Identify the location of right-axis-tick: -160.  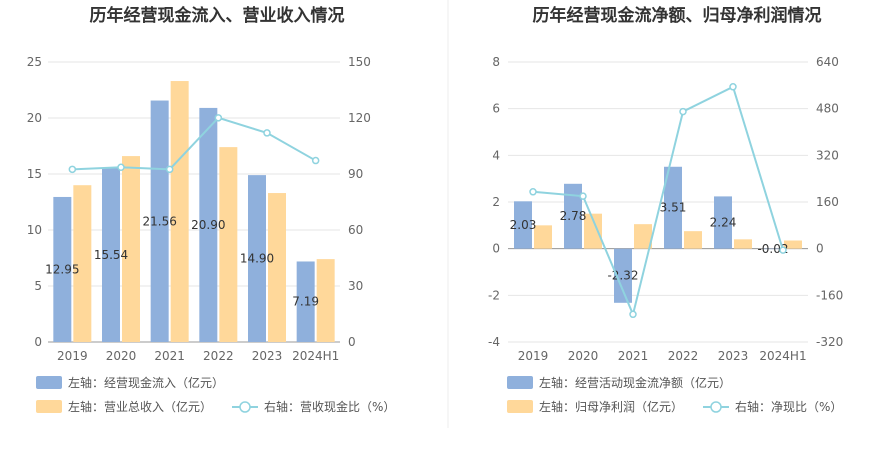
(829, 295).